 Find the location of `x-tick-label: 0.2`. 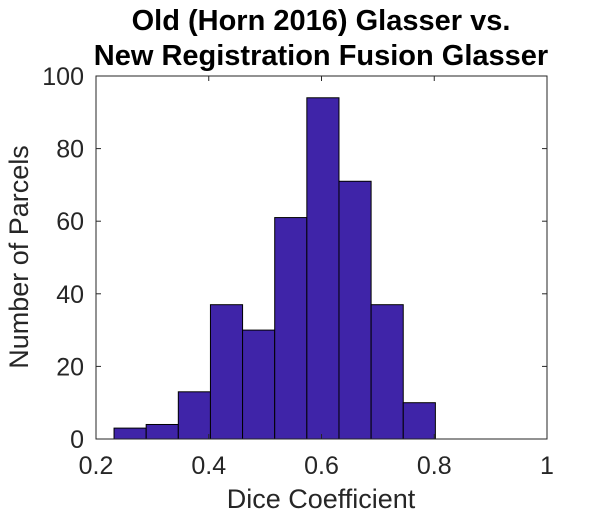

x-tick-label: 0.2 is located at coordinates (96, 466).